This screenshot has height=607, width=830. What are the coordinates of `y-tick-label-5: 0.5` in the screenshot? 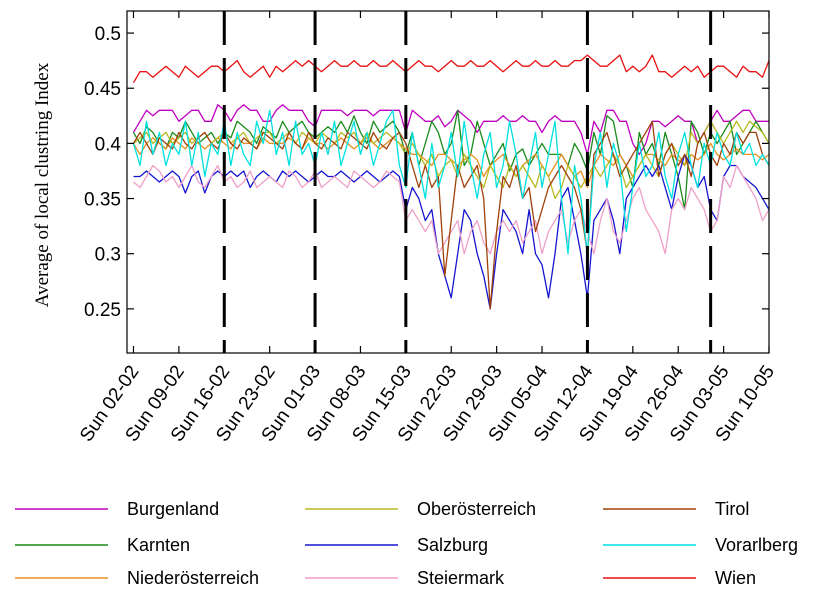 It's located at (108, 34).